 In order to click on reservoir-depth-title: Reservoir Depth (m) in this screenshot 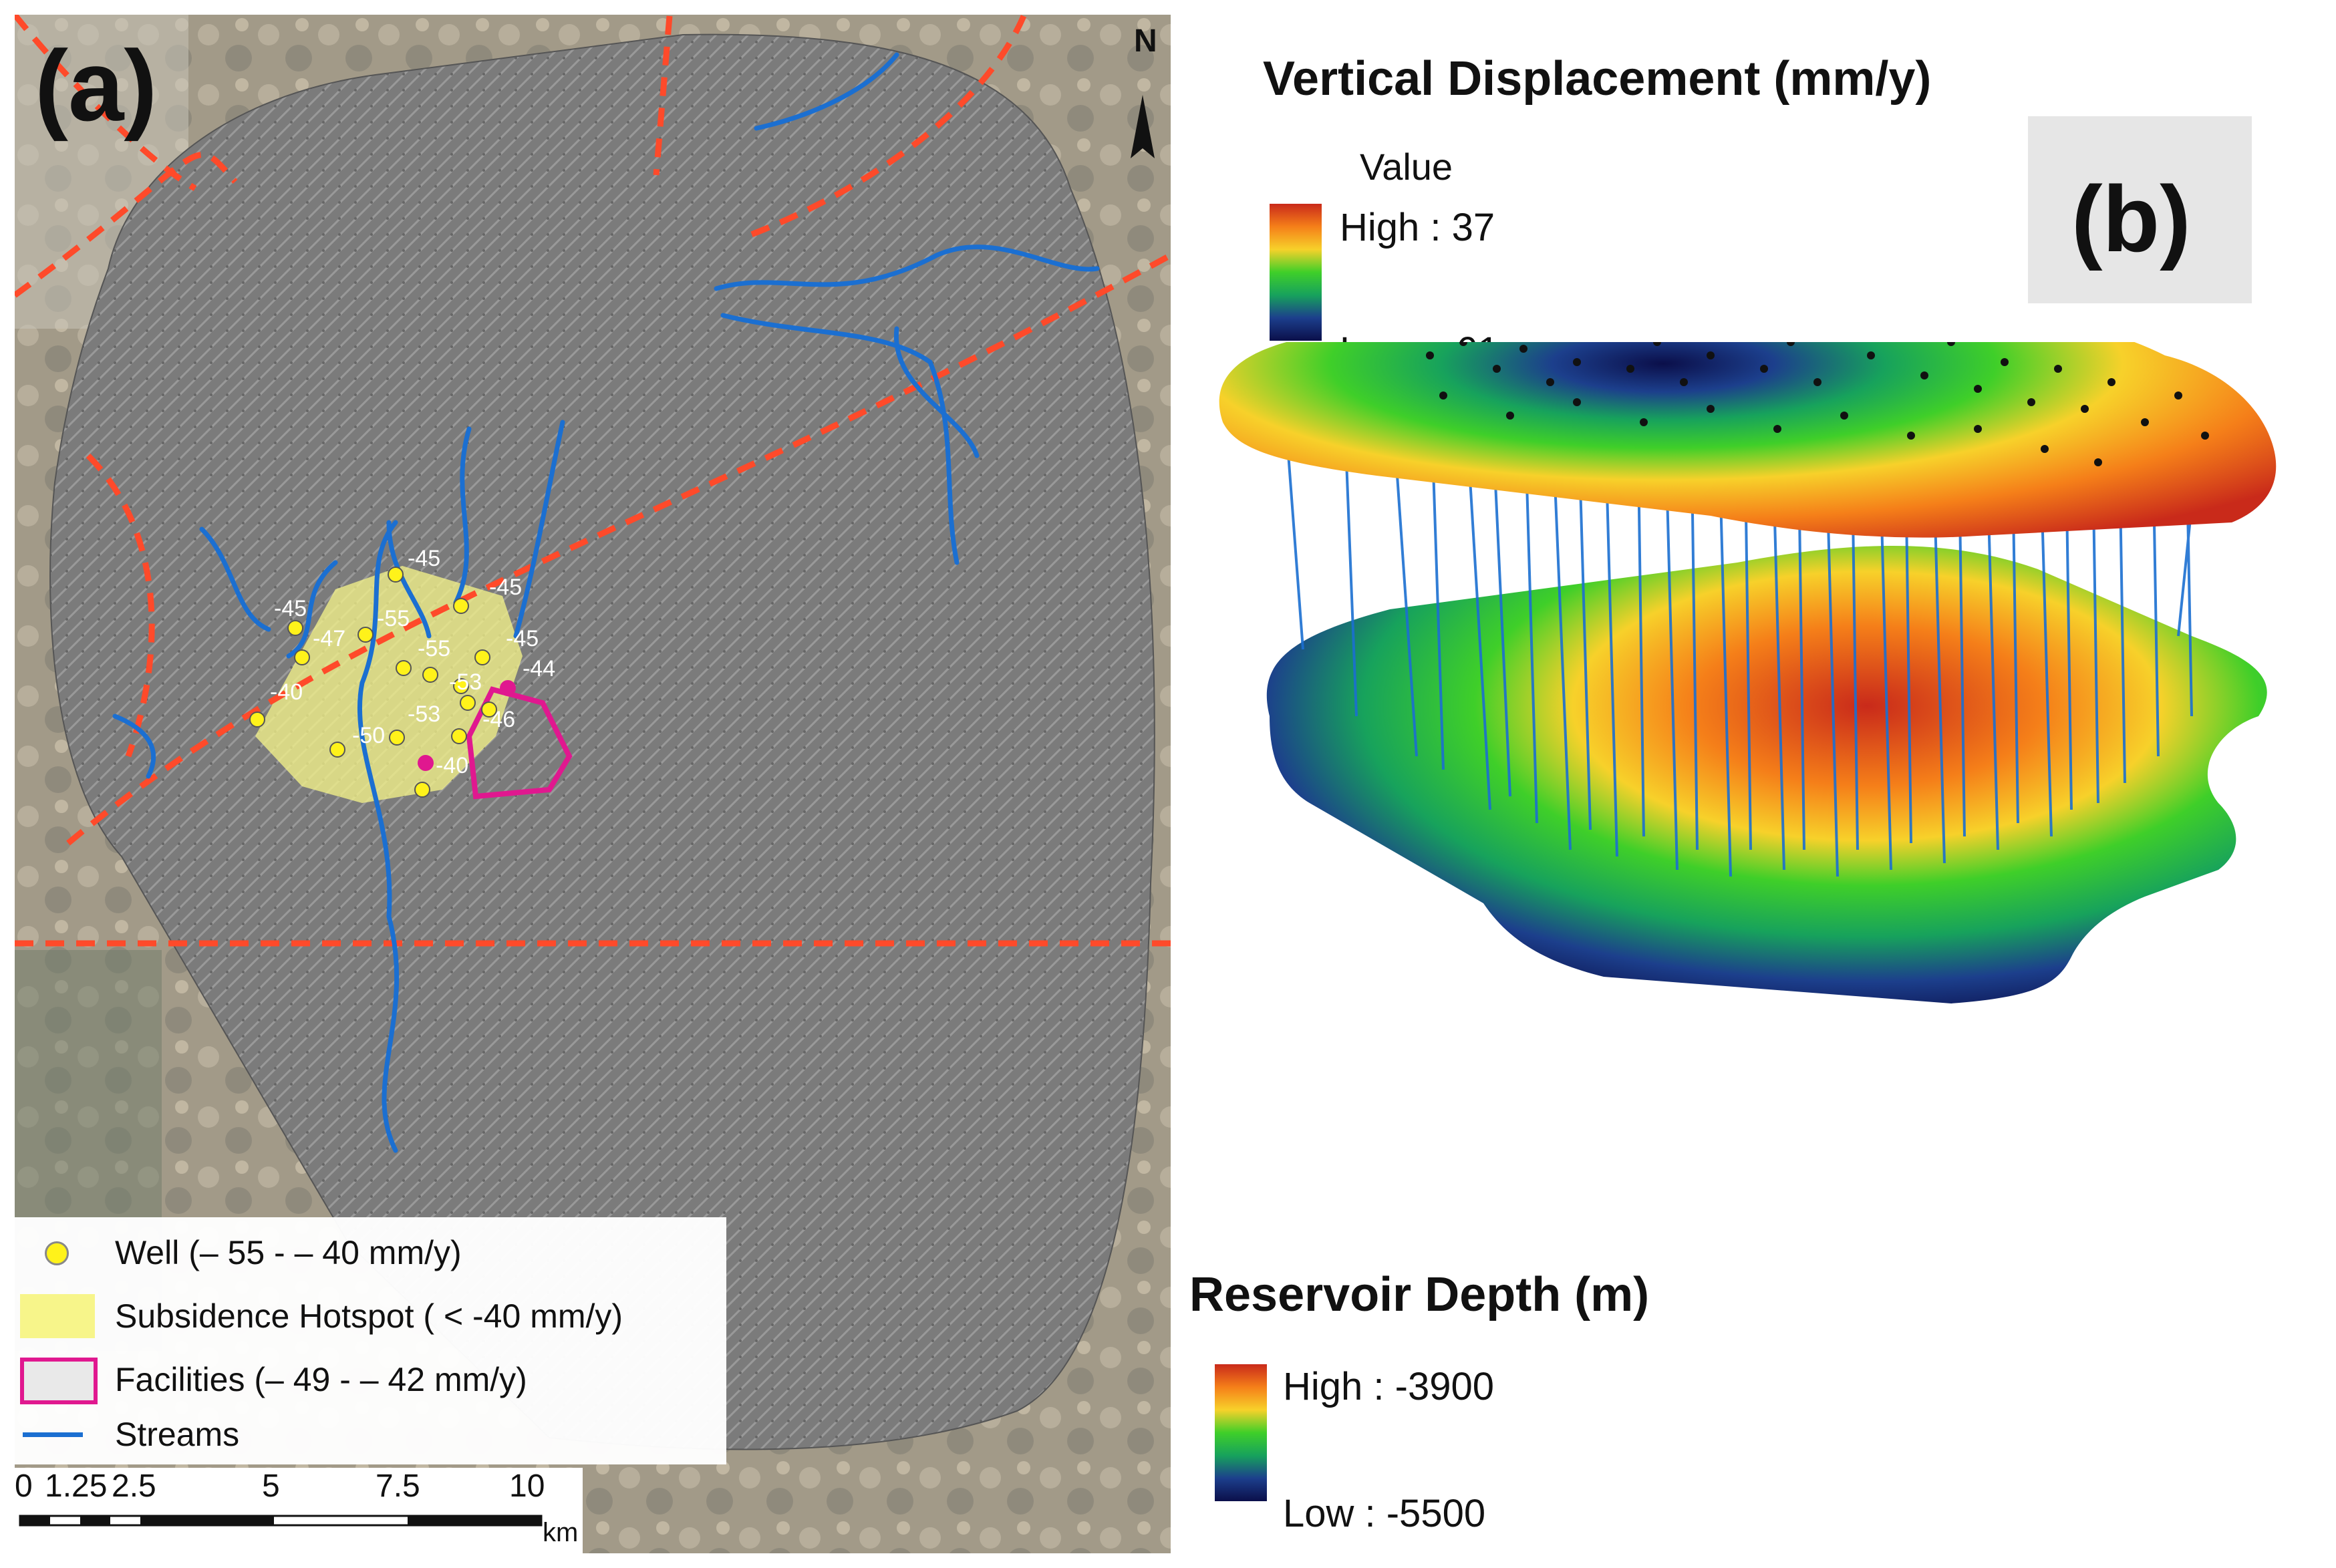, I will do `click(1419, 1295)`.